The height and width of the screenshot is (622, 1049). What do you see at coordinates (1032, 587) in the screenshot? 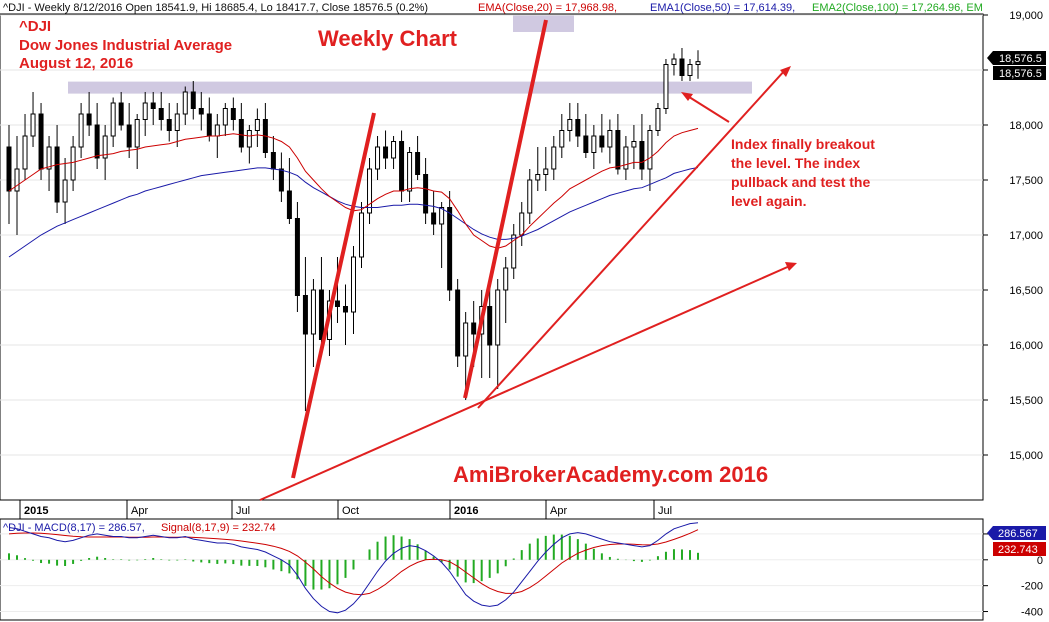
I see `macd-tick-label: -200` at bounding box center [1032, 587].